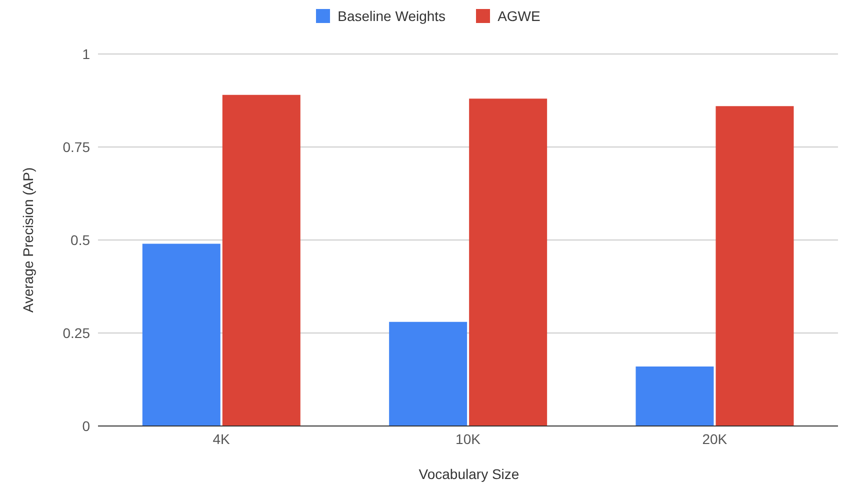 Image resolution: width=848 pixels, height=504 pixels. Describe the element at coordinates (715, 438) in the screenshot. I see `x-tick-label: 20K` at that location.